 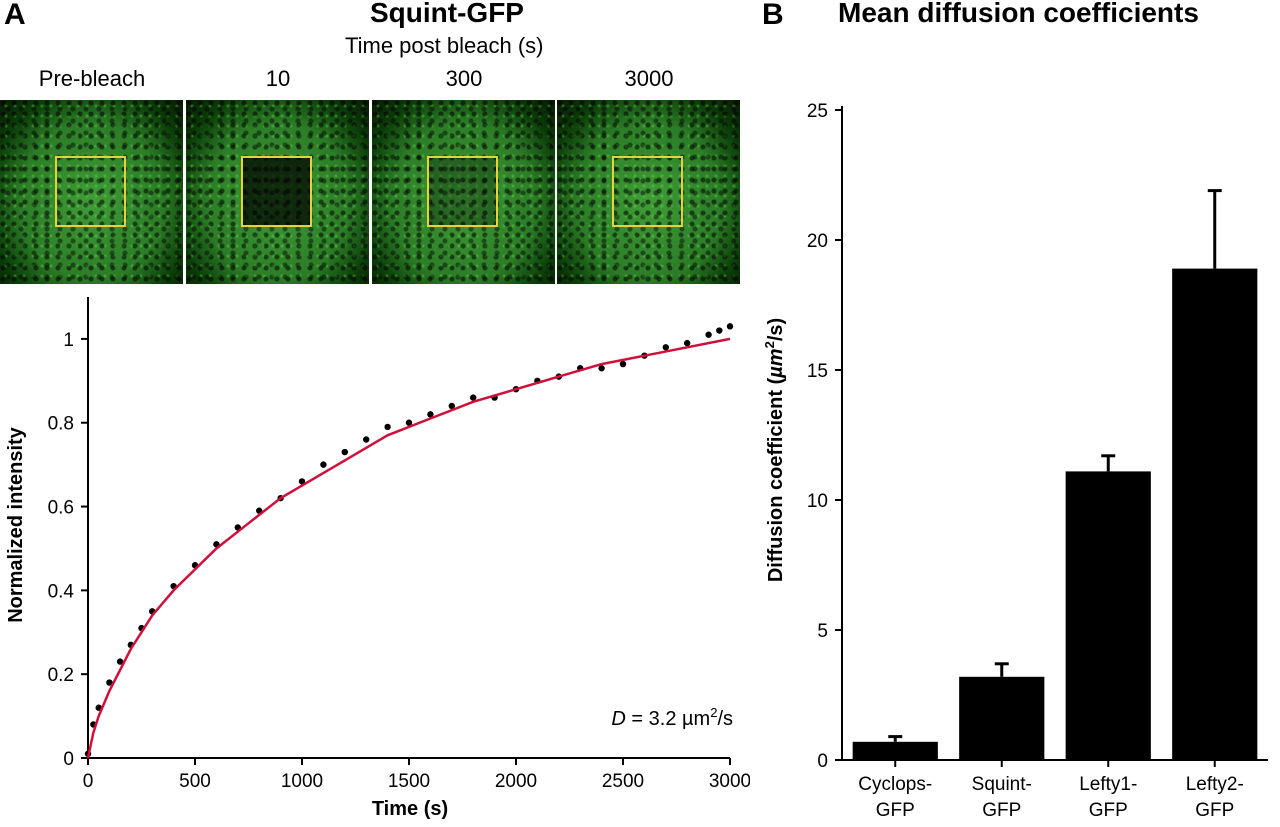 I want to click on image-label-300: 300, so click(x=464, y=78).